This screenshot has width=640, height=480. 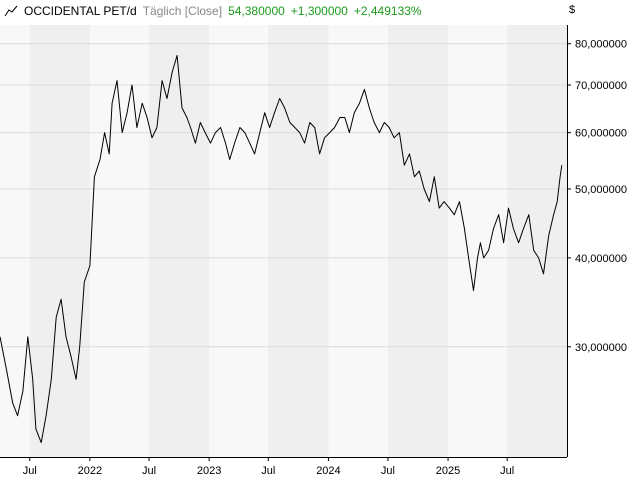 I want to click on x-tick-label: 2022, so click(x=90, y=471).